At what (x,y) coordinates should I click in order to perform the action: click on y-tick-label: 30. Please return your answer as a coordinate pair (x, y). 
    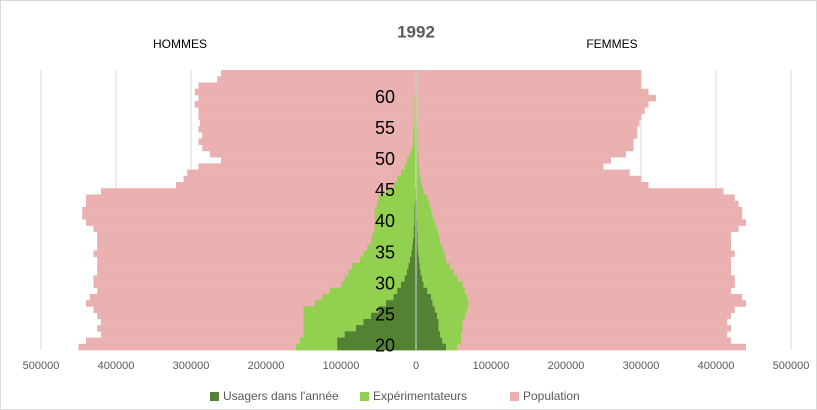
    Looking at the image, I should click on (385, 283).